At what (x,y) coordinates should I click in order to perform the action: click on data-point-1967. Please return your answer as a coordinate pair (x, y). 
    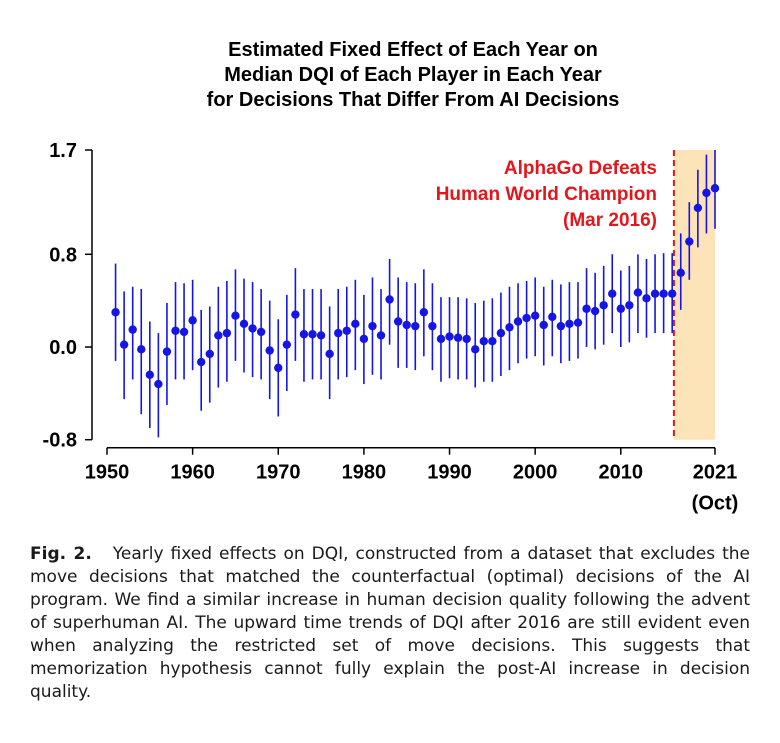
    Looking at the image, I should click on (252, 328).